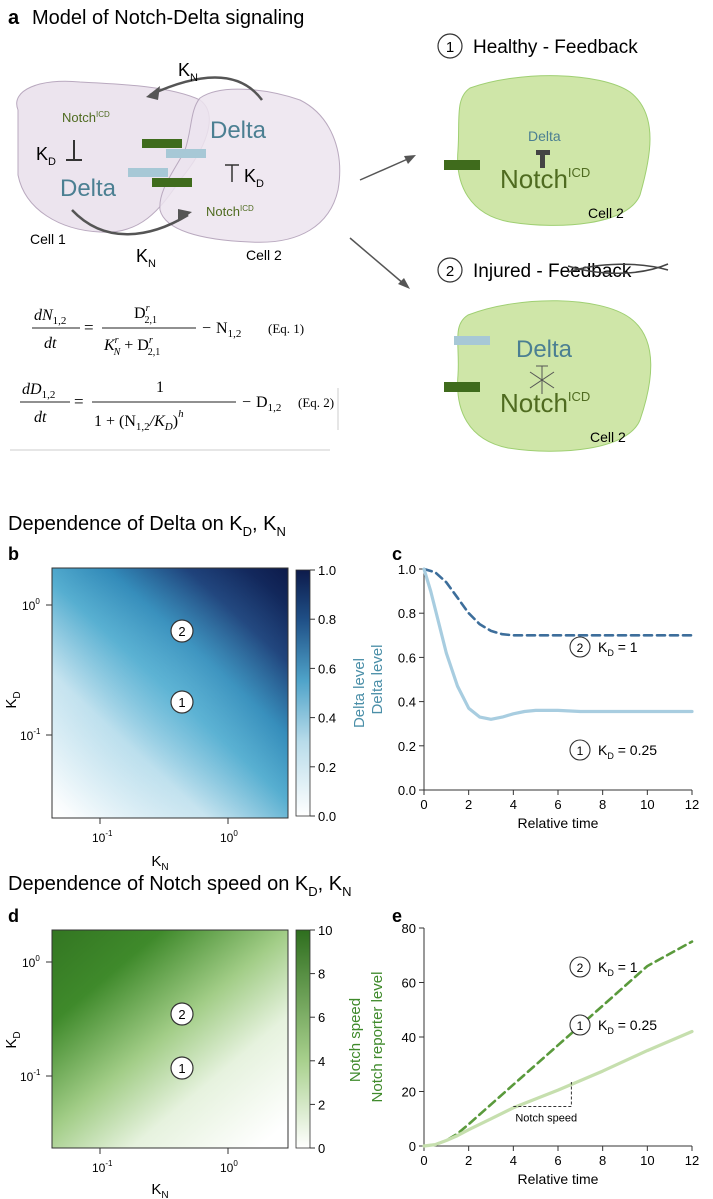  I want to click on heatmap-b-ytick-label-2: 10⁻¹, so click(30, 735).